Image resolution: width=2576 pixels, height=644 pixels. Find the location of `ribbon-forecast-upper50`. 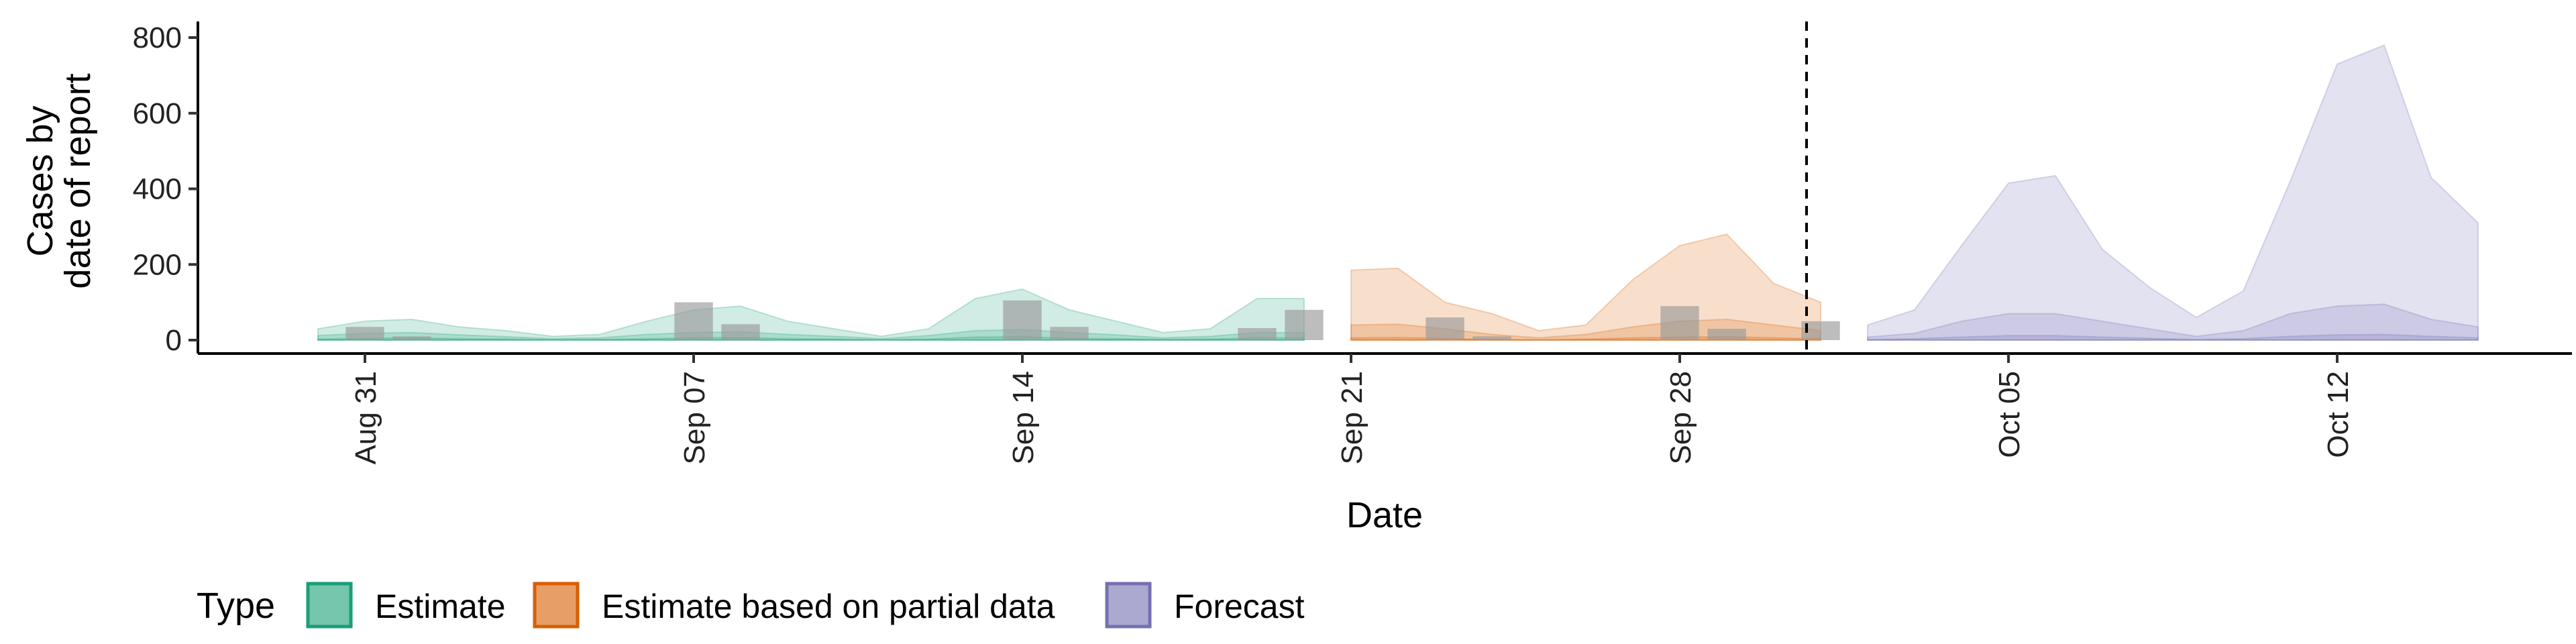

ribbon-forecast-upper50 is located at coordinates (2173, 322).